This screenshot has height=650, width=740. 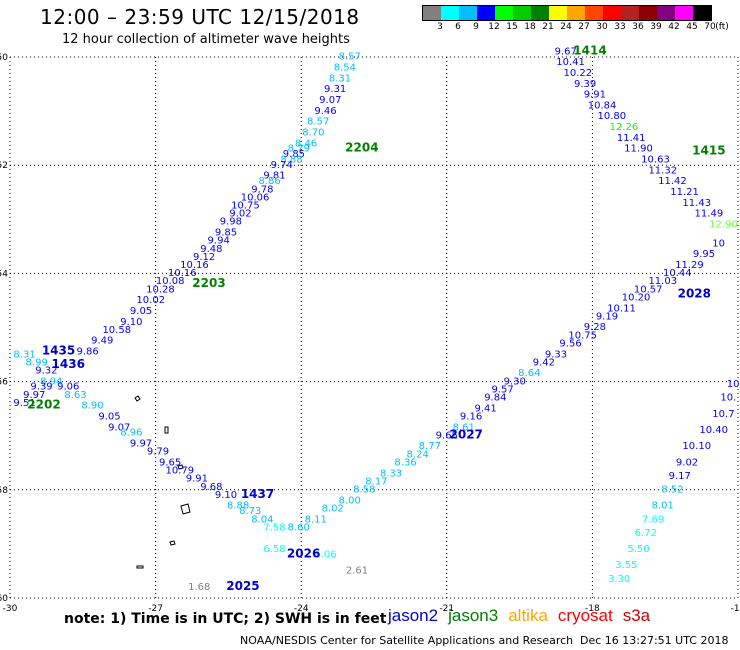 What do you see at coordinates (4, 491) in the screenshot?
I see `lat-tick-label: -58` at bounding box center [4, 491].